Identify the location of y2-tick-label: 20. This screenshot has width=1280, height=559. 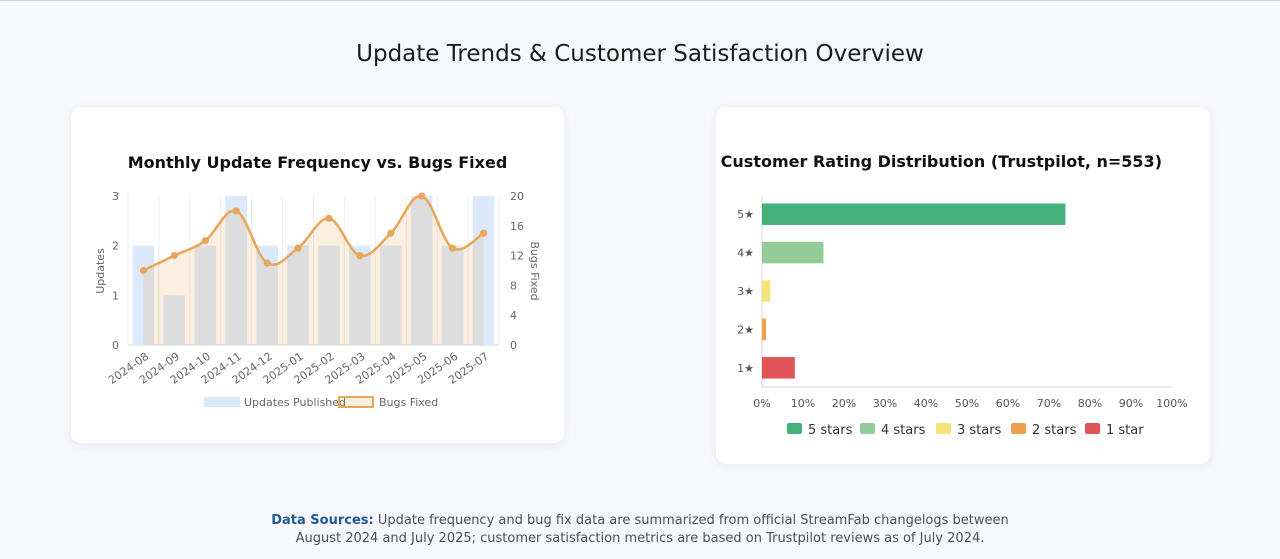
(517, 196).